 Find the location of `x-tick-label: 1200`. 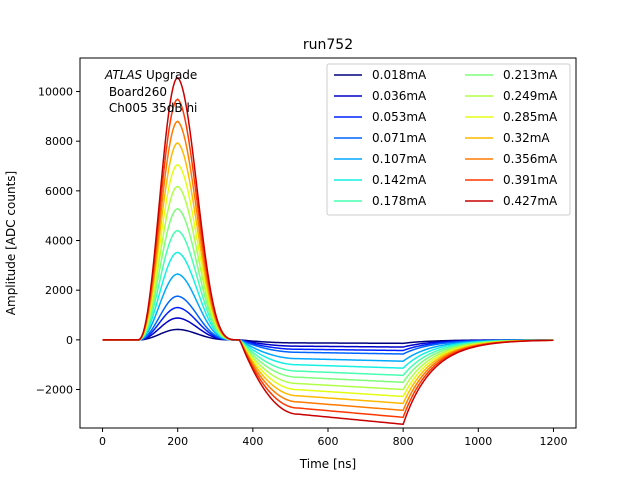

x-tick-label: 1200 is located at coordinates (553, 441).